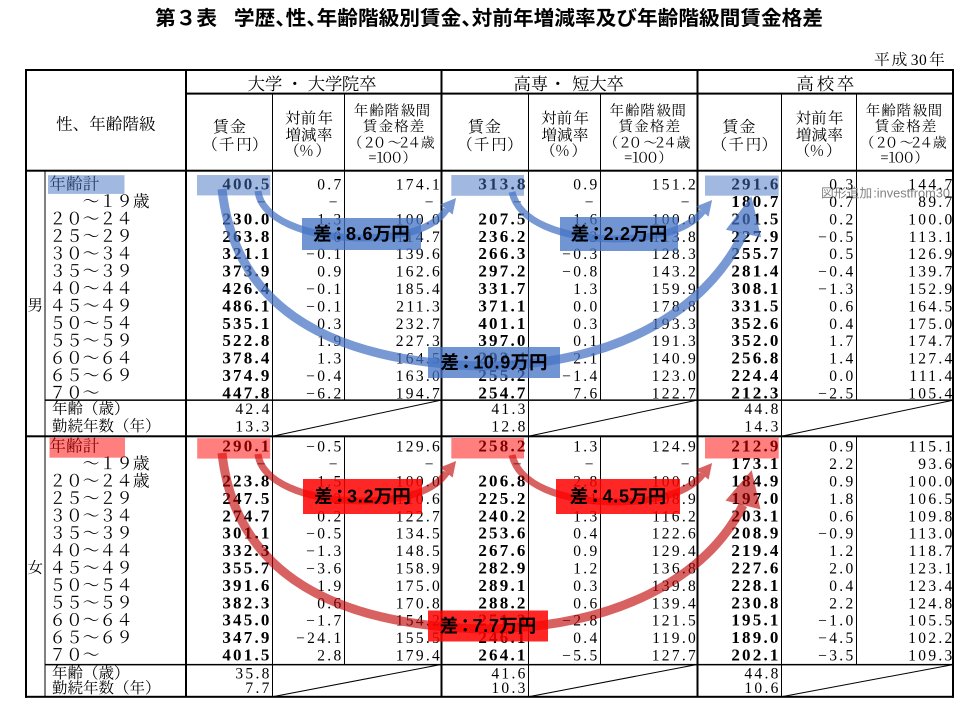 The height and width of the screenshot is (713, 976). Describe the element at coordinates (489, 363) in the screenshot. I see `svg-text: 0` at that location.